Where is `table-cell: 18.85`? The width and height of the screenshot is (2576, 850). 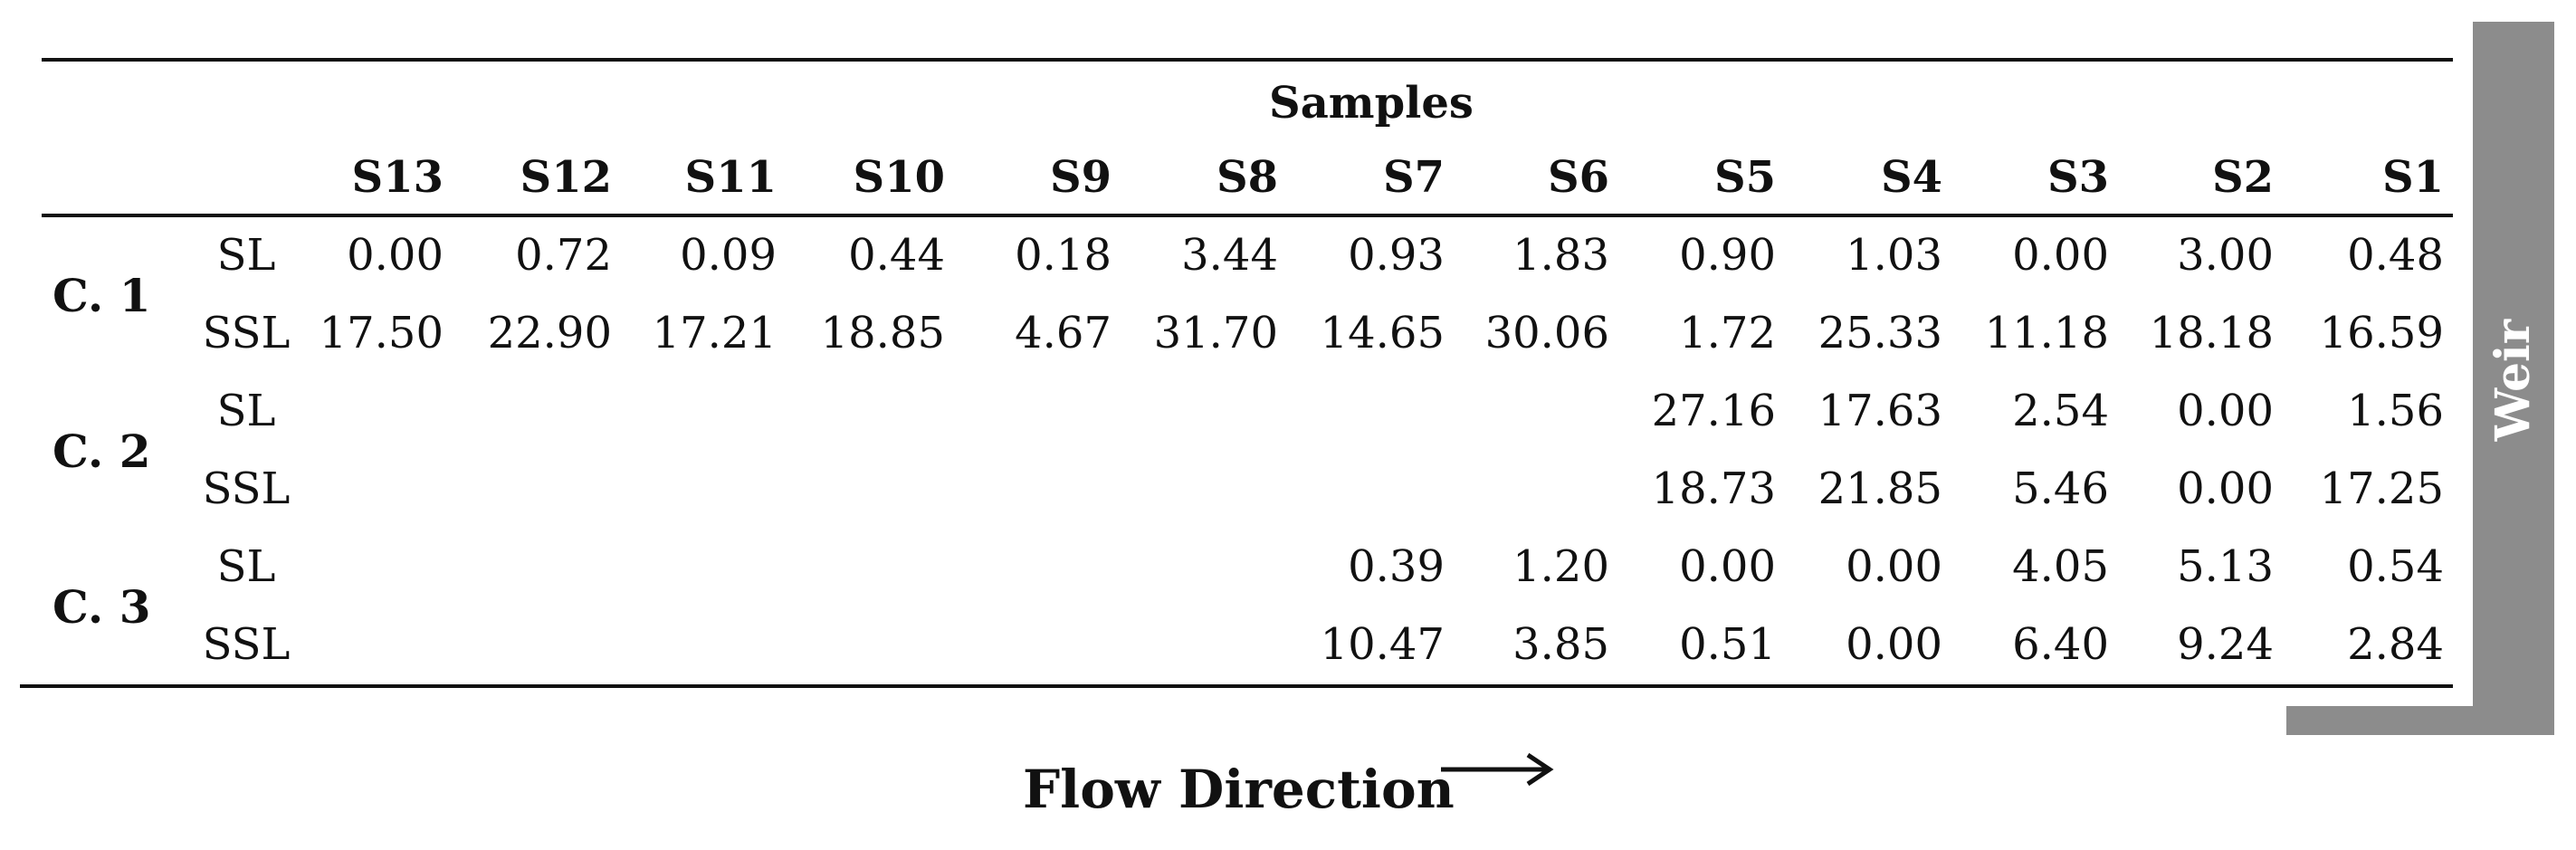 table-cell: 18.85 is located at coordinates (883, 333).